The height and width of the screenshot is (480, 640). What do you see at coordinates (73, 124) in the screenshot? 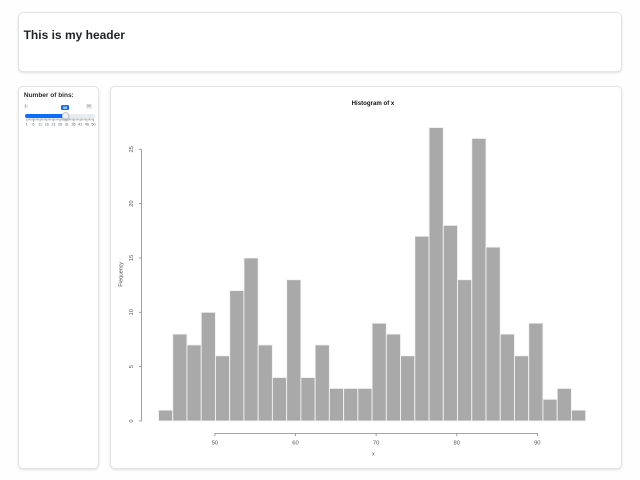
I see `svg-text: 36` at bounding box center [73, 124].